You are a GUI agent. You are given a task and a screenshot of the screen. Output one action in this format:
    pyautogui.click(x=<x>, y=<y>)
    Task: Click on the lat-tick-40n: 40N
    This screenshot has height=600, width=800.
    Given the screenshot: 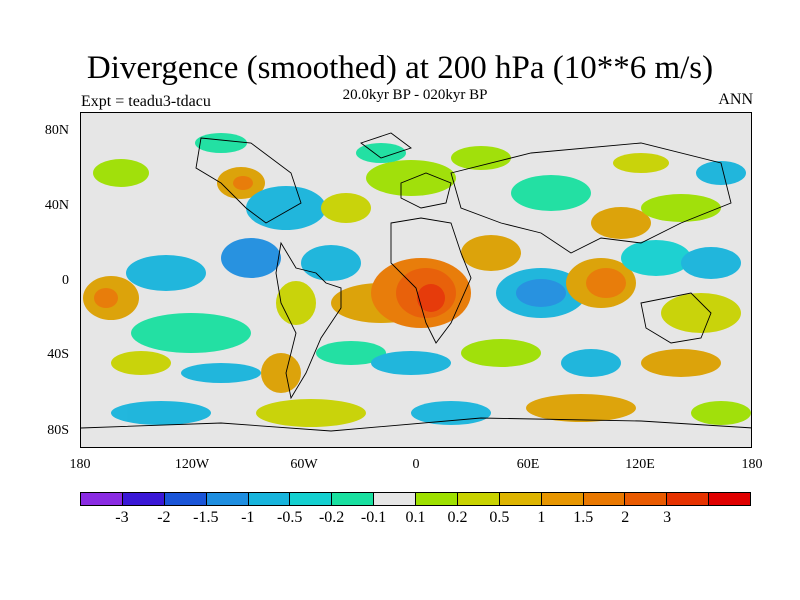 What is the action you would take?
    pyautogui.click(x=56, y=205)
    